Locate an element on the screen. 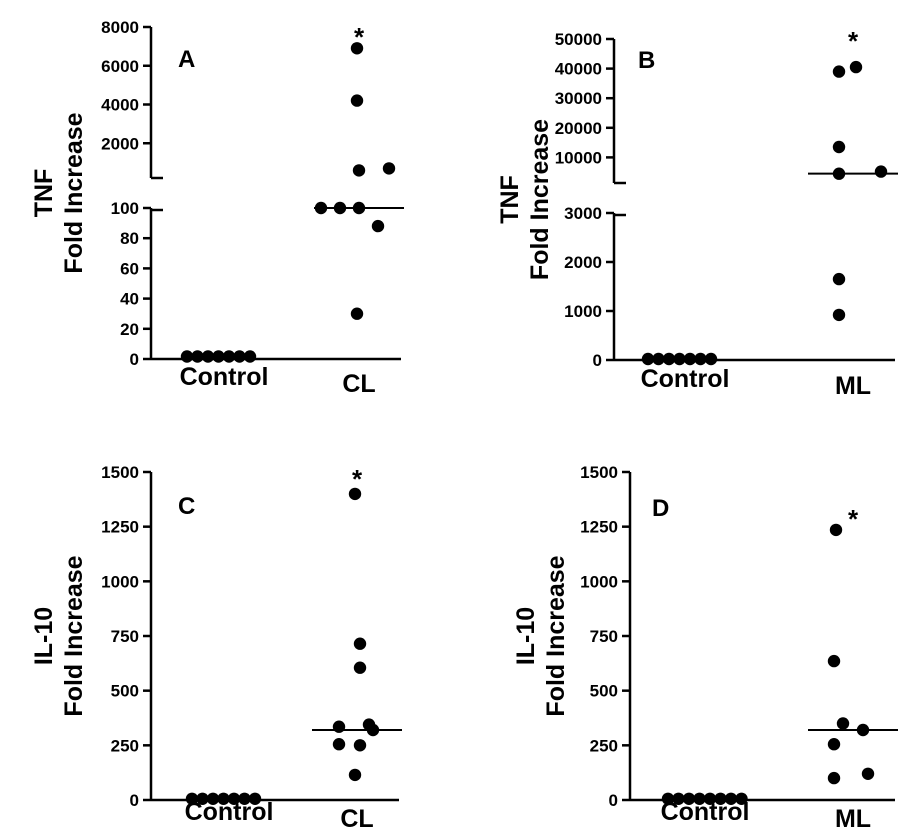 This screenshot has height=840, width=911. y-tick-label: 8000 is located at coordinates (120, 27).